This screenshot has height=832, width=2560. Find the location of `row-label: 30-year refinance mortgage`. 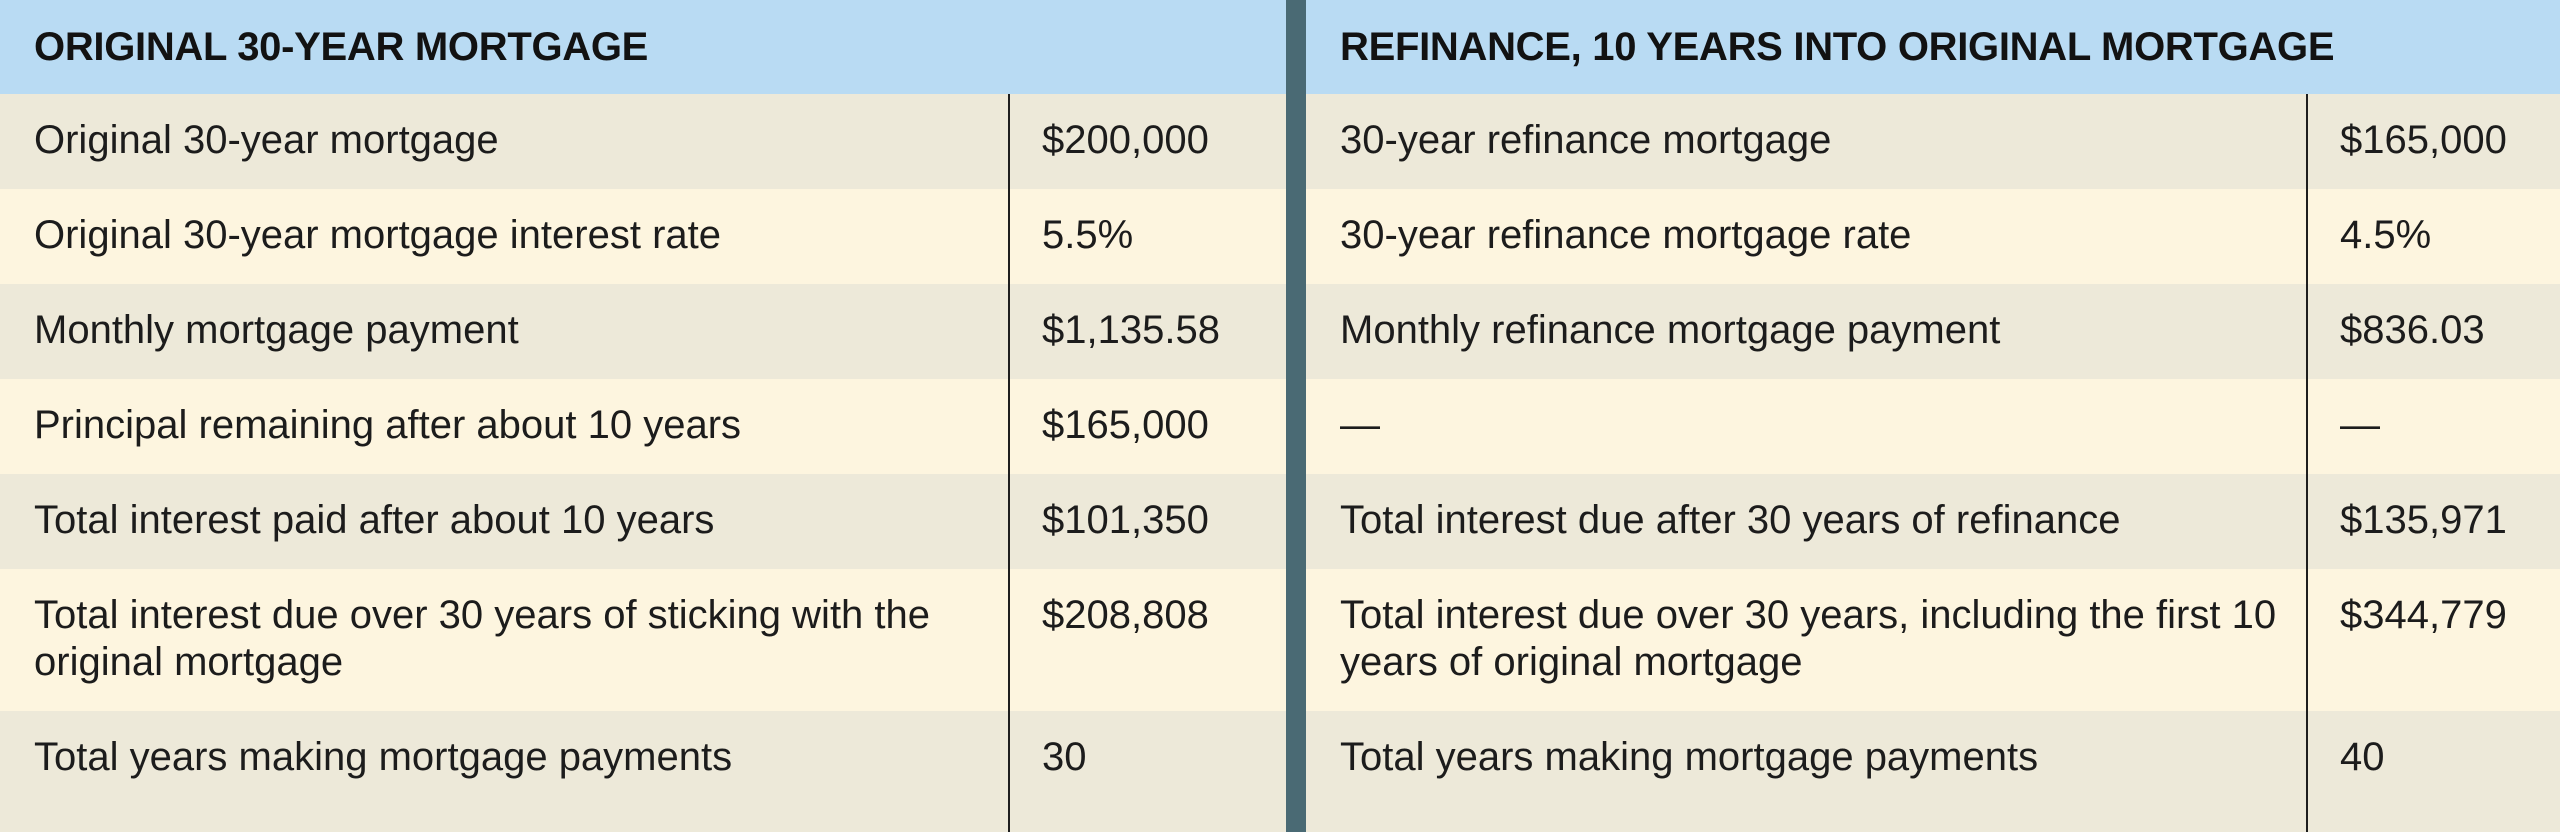

row-label: 30-year refinance mortgage is located at coordinates (1586, 140).